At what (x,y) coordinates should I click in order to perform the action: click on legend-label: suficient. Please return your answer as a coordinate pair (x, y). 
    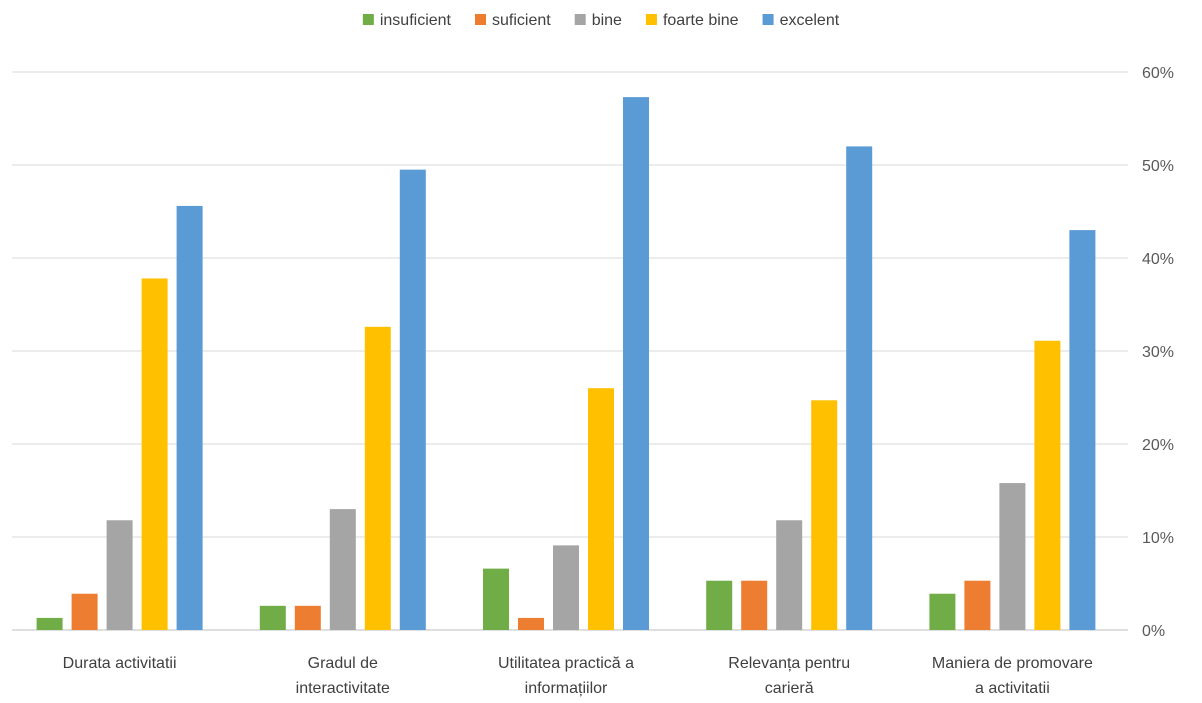
    Looking at the image, I should click on (521, 20).